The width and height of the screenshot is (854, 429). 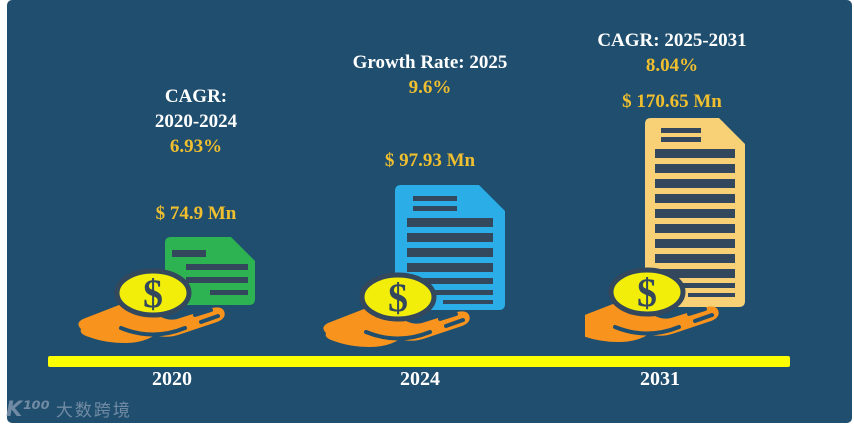 What do you see at coordinates (420, 379) in the screenshot?
I see `year-label-2024: 2024` at bounding box center [420, 379].